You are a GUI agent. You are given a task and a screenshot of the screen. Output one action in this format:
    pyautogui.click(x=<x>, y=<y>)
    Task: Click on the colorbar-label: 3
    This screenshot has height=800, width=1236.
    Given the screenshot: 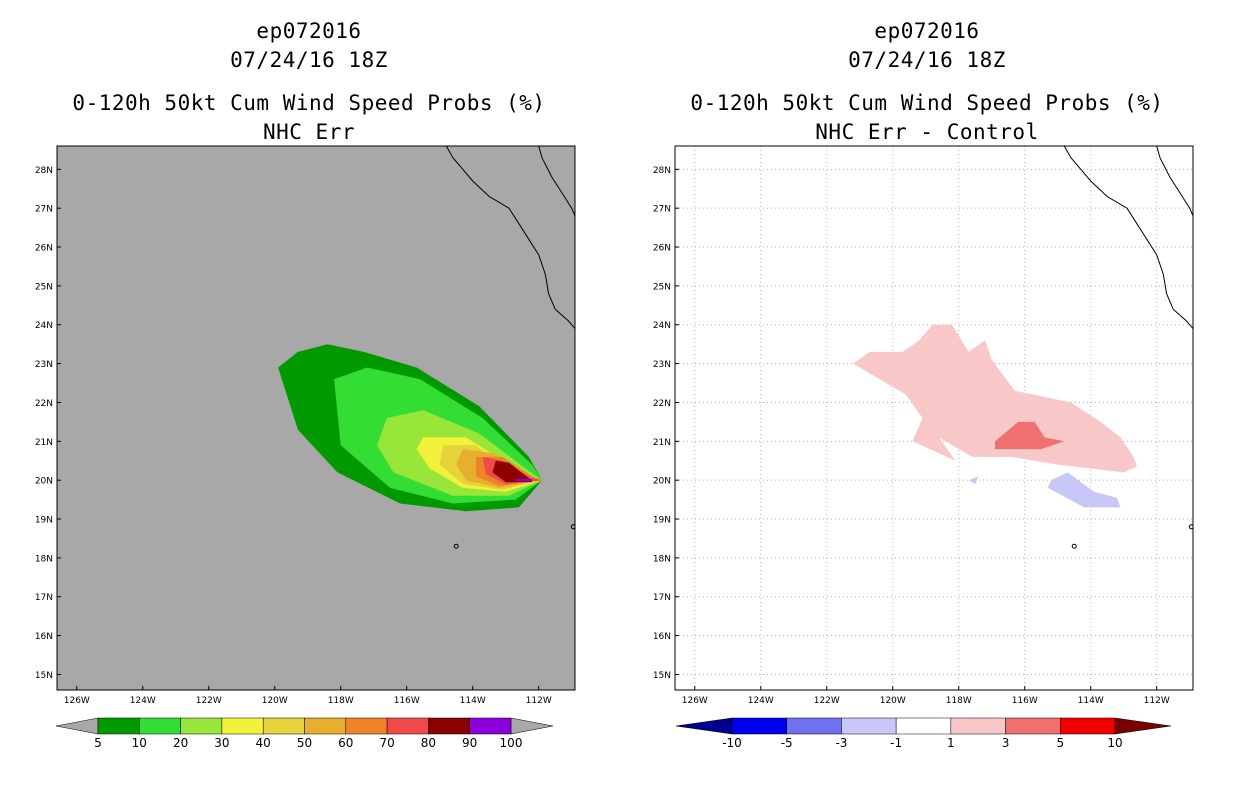 What is the action you would take?
    pyautogui.click(x=1006, y=743)
    